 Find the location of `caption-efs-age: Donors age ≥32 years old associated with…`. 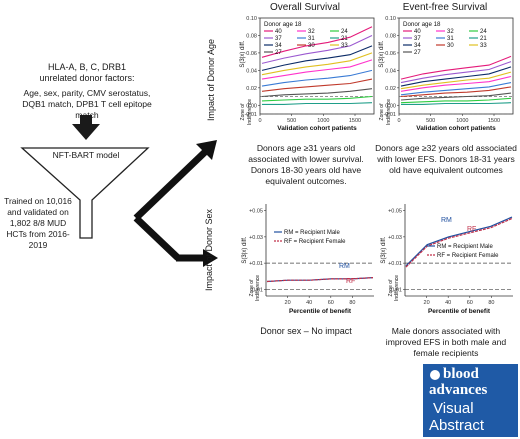

caption-efs-age: Donors age ≥32 years old associated with… is located at coordinates (446, 159).